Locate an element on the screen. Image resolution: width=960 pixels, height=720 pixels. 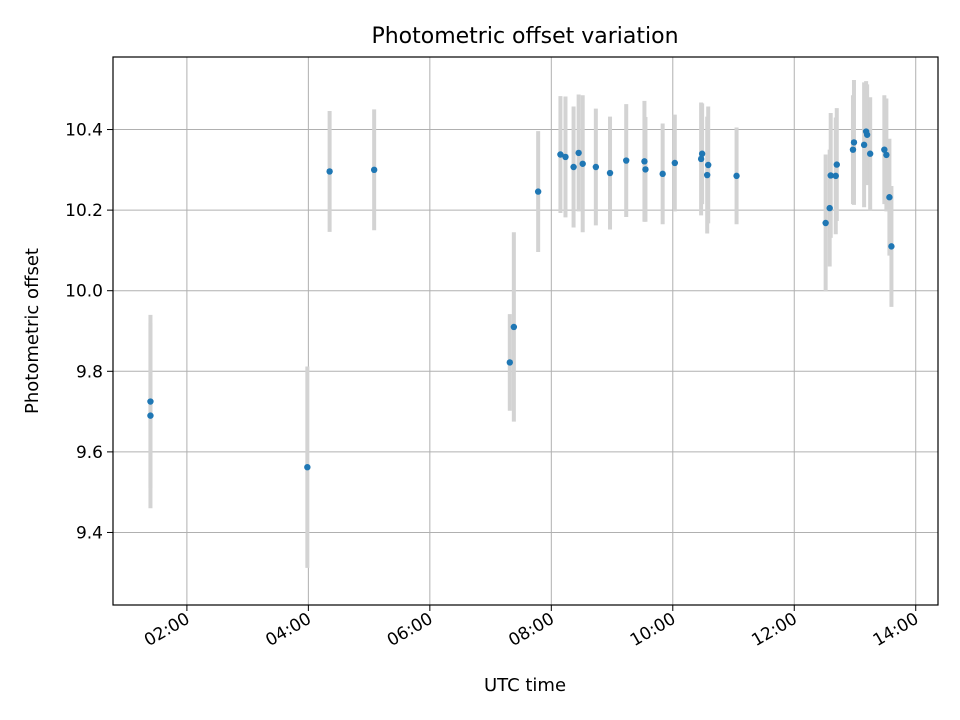
y-tick-label: 10.0 is located at coordinates (84, 292).